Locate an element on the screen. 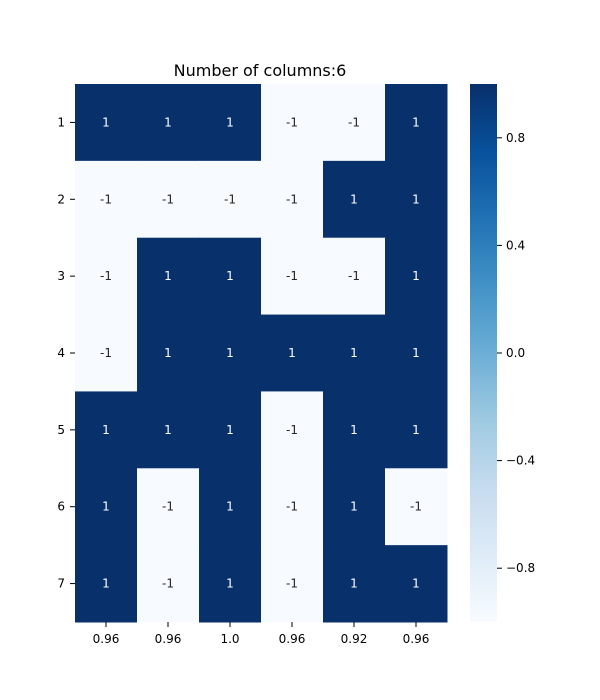 The height and width of the screenshot is (700, 600). y-axis: 1 2 3 4 5 6 7 is located at coordinates (66, 353).